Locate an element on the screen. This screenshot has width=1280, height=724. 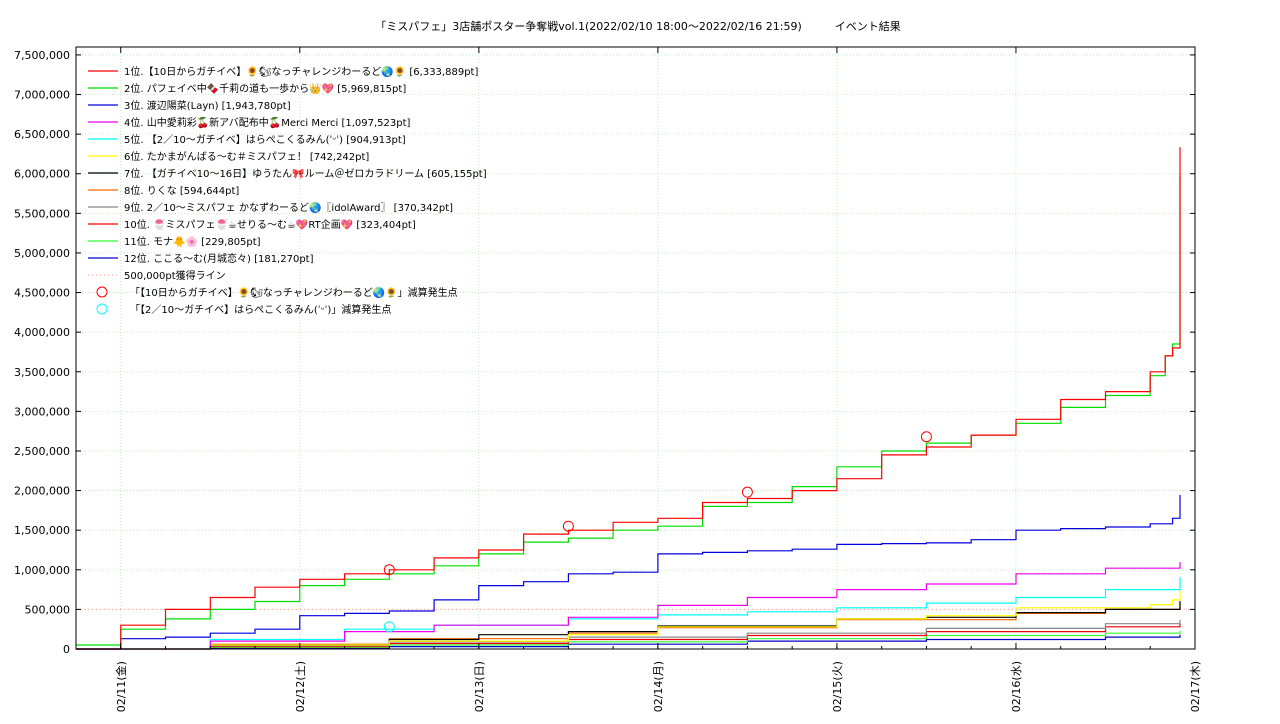
legend-label: 6位. たかまがんばる～む＃ミスパフェ！ [742,242pt] is located at coordinates (246, 156).